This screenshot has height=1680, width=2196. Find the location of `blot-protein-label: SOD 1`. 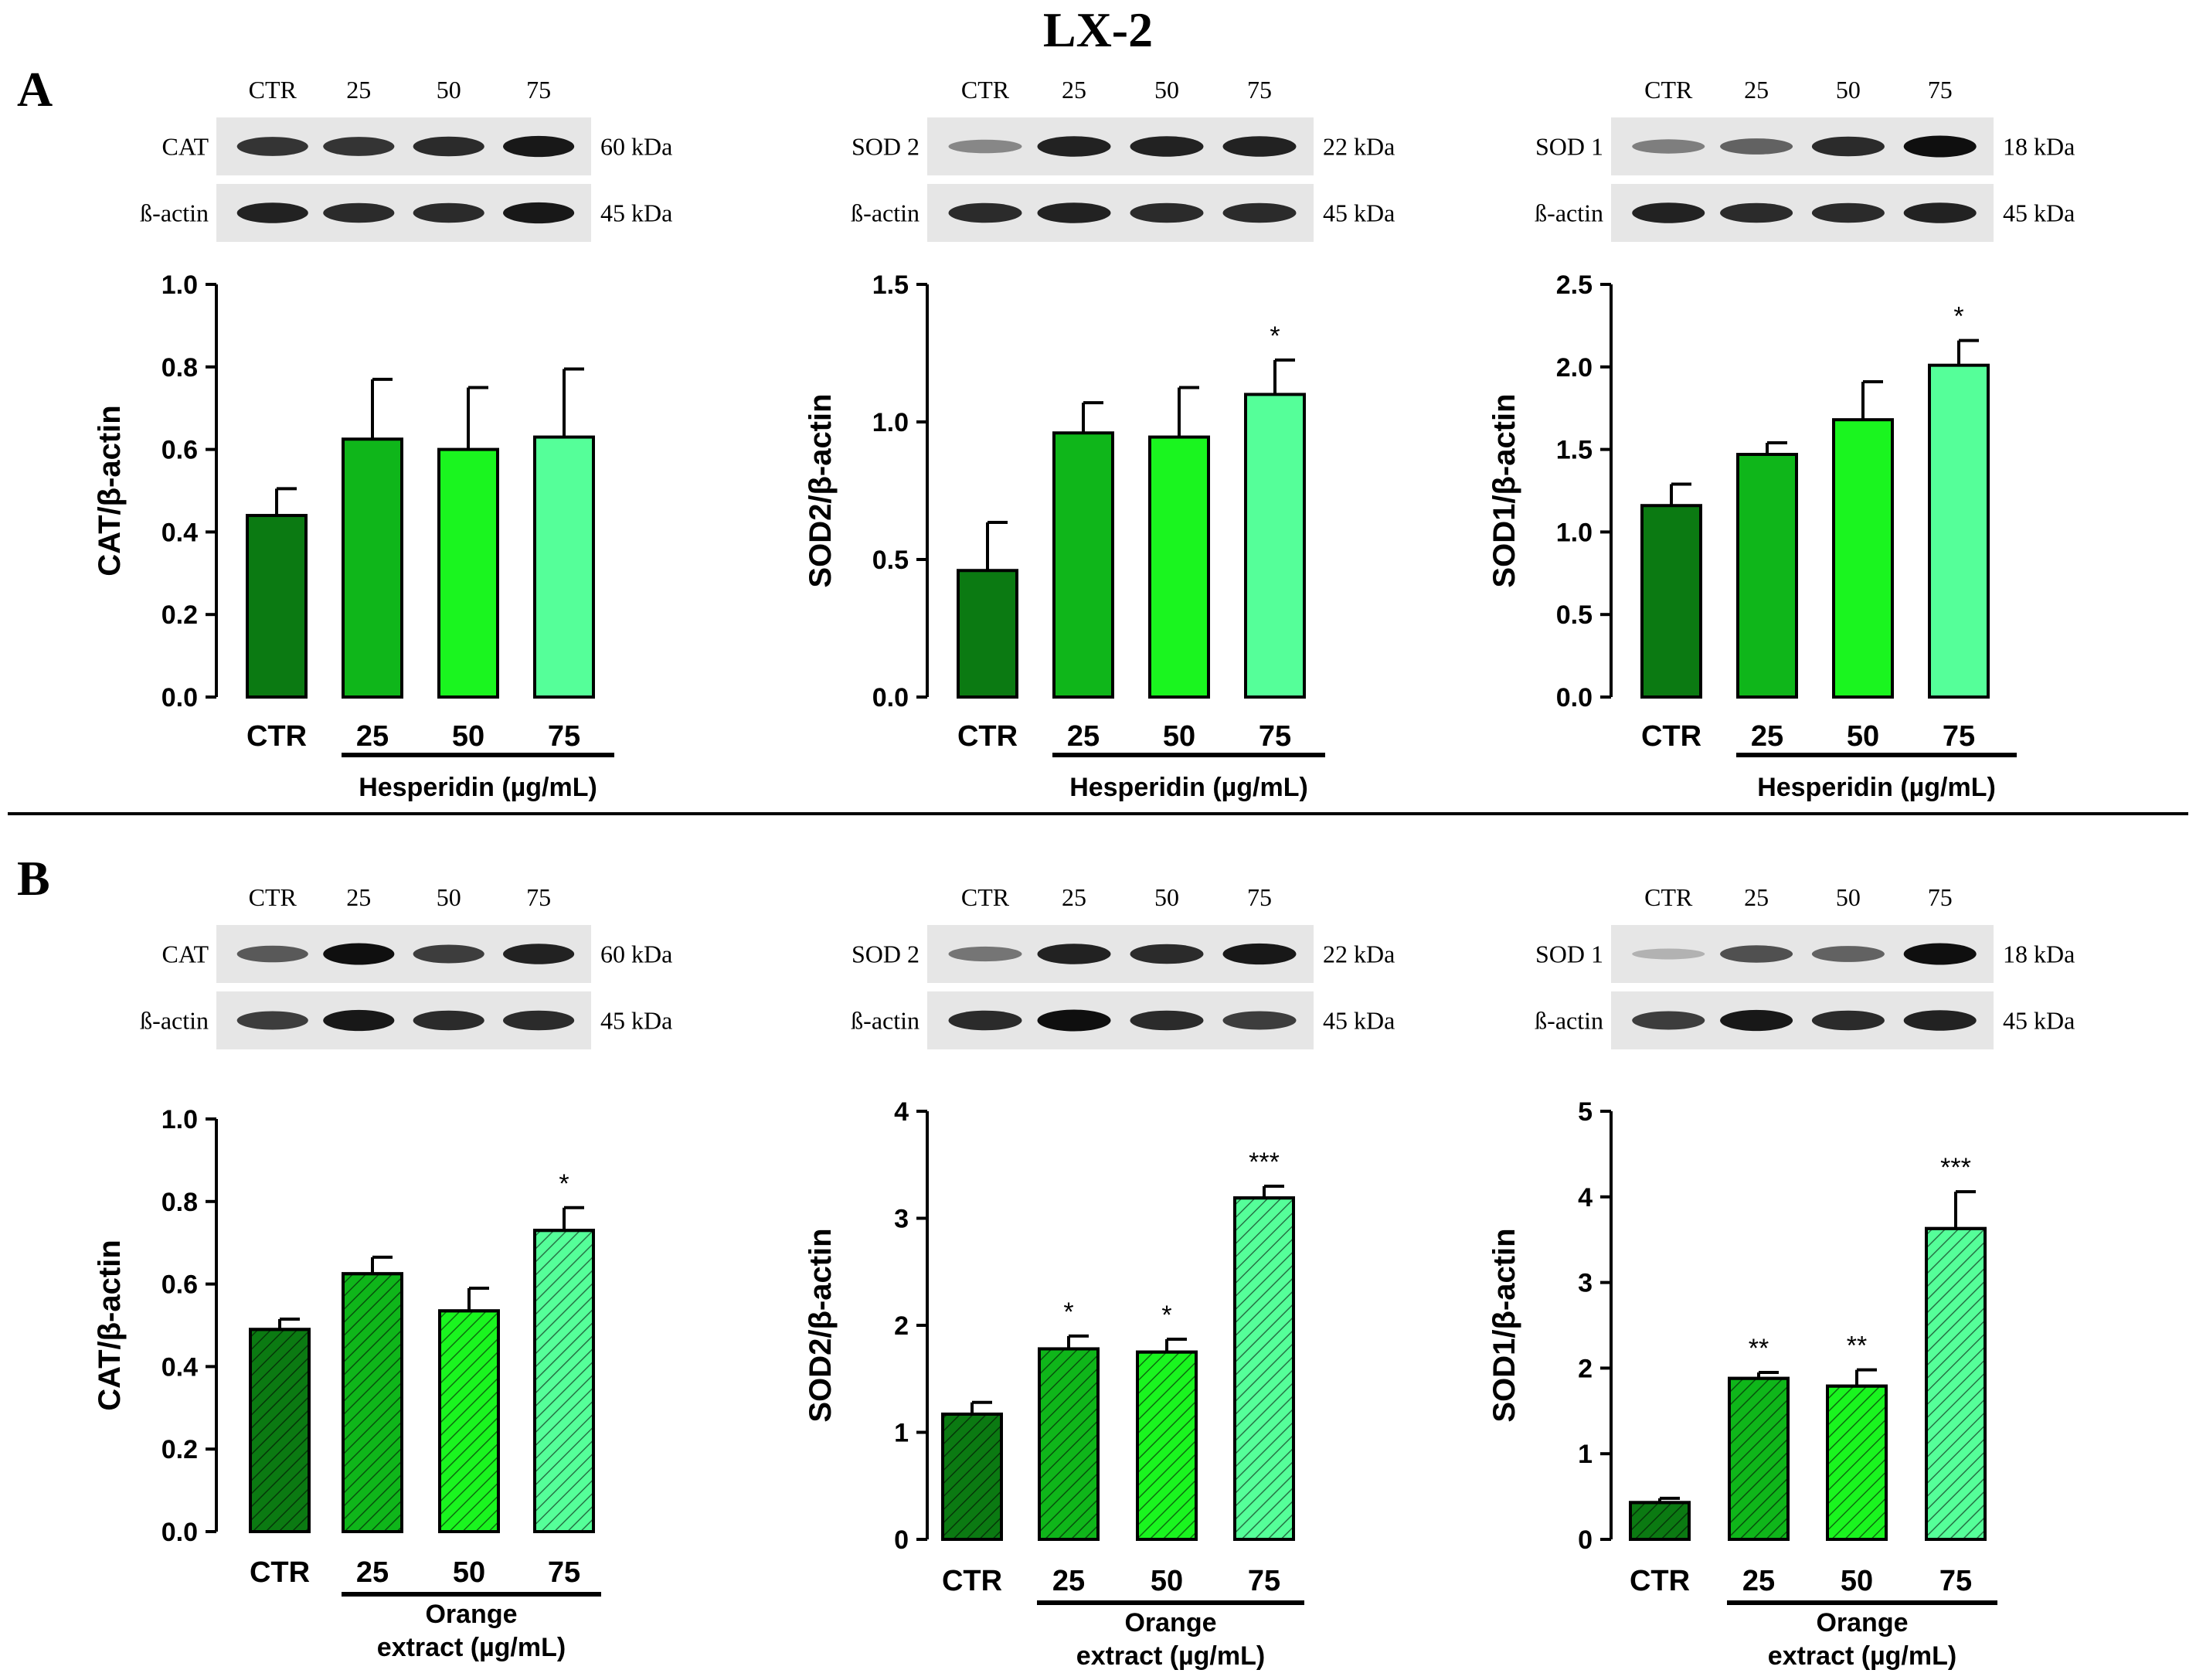

blot-protein-label: SOD 1 is located at coordinates (1569, 147).